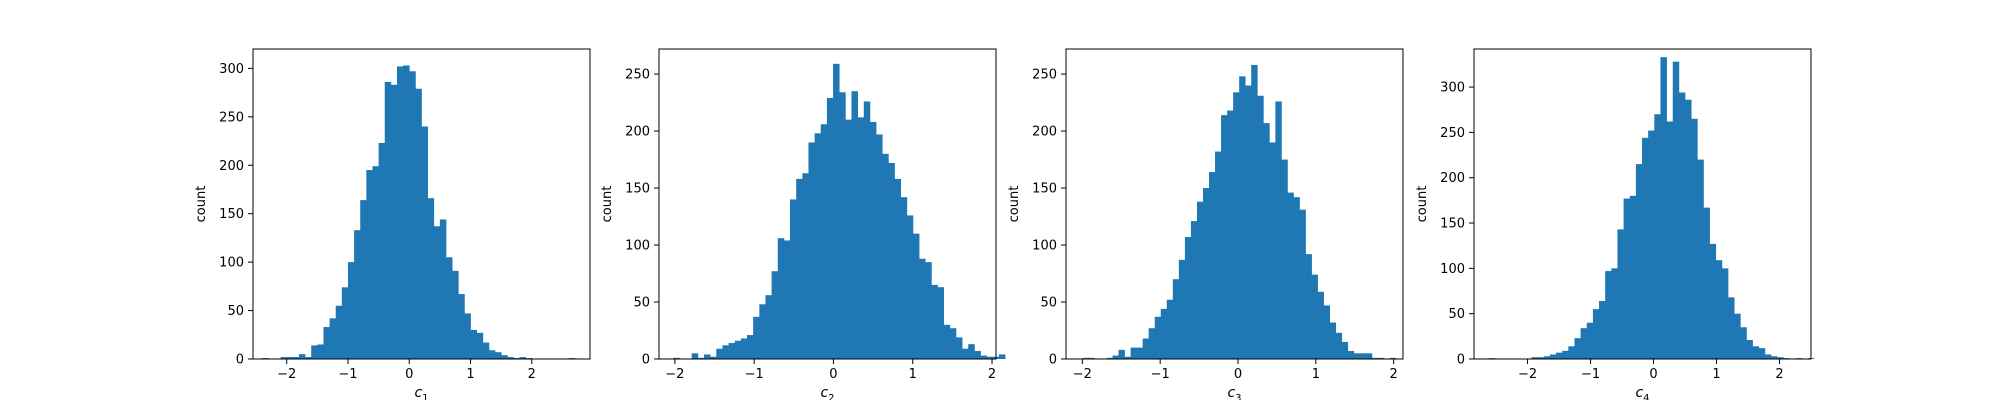  Describe the element at coordinates (409, 374) in the screenshot. I see `x-tick-label: 0` at that location.